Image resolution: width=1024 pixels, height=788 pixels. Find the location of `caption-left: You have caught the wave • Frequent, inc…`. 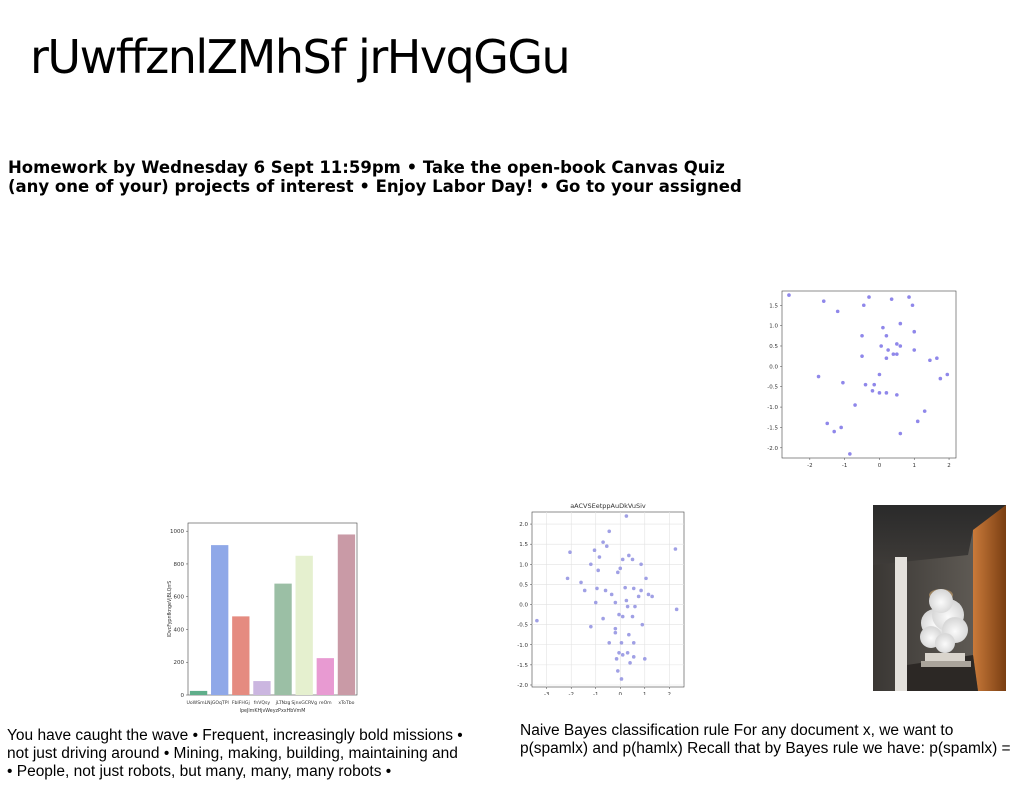

caption-left: You have caught the wave • Frequent, inc… is located at coordinates (257, 754).